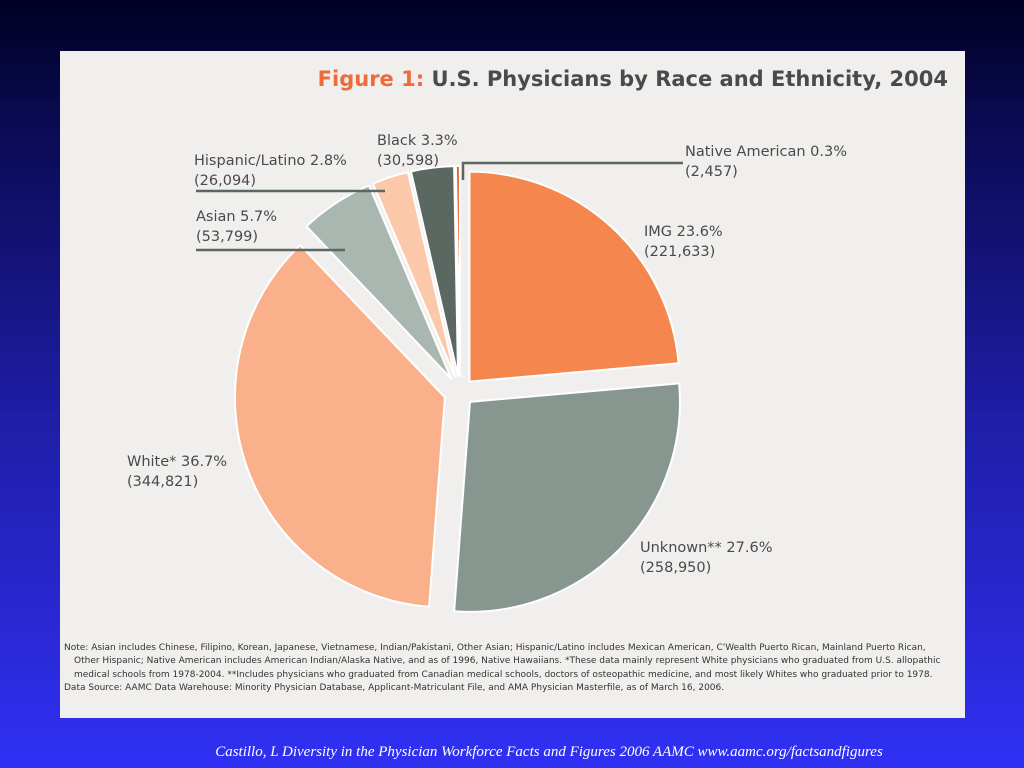 The width and height of the screenshot is (1024, 768). What do you see at coordinates (236, 217) in the screenshot?
I see `slice-label-asian: Asian 5.7%` at bounding box center [236, 217].